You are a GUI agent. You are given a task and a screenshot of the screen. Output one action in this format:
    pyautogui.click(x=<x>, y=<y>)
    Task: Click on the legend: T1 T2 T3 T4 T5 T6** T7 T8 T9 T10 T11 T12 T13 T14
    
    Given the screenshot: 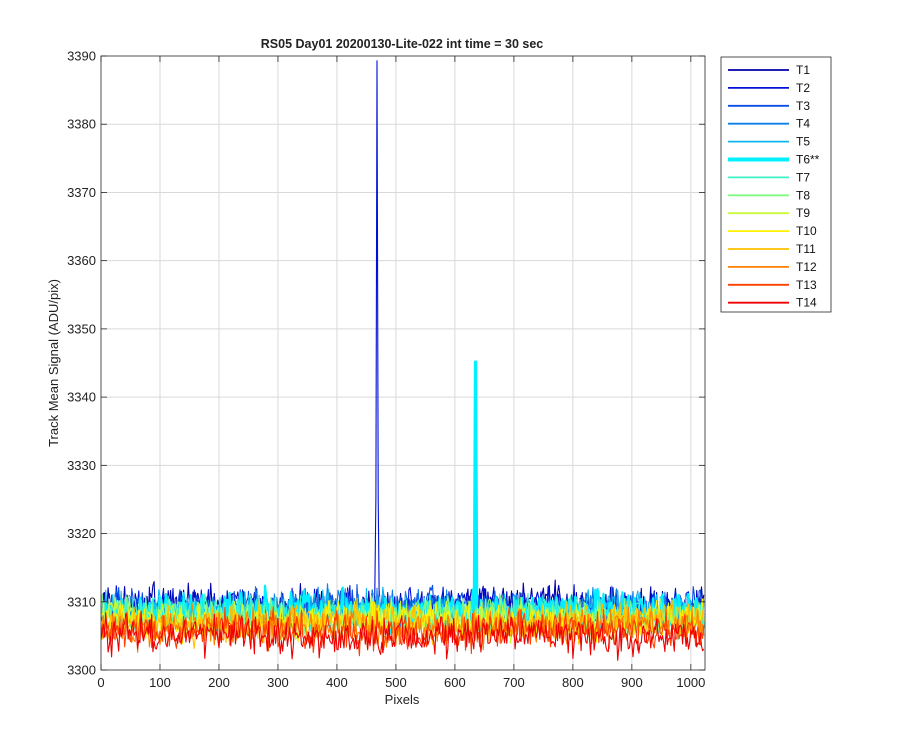 What is the action you would take?
    pyautogui.click(x=776, y=184)
    